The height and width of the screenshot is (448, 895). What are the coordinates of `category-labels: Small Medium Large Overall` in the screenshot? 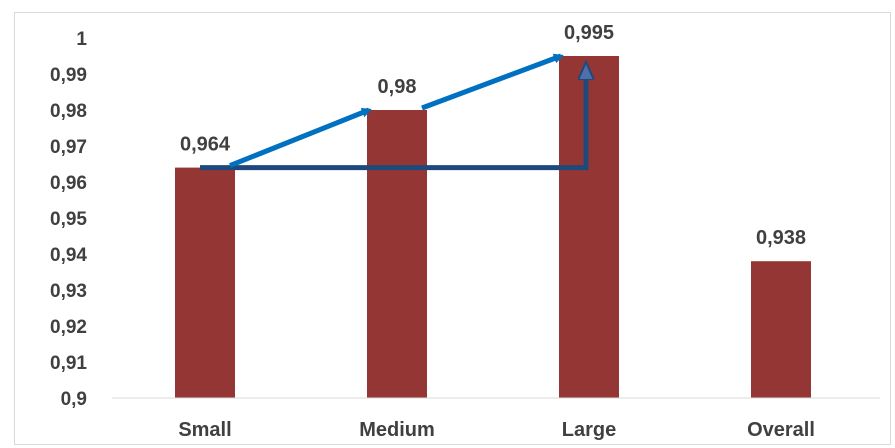 It's located at (496, 430).